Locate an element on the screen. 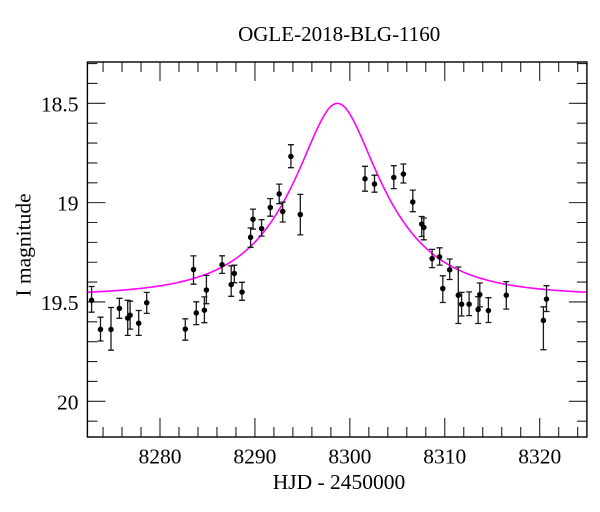 Image resolution: width=600 pixels, height=512 pixels. svg-text: 19 is located at coordinates (68, 204).